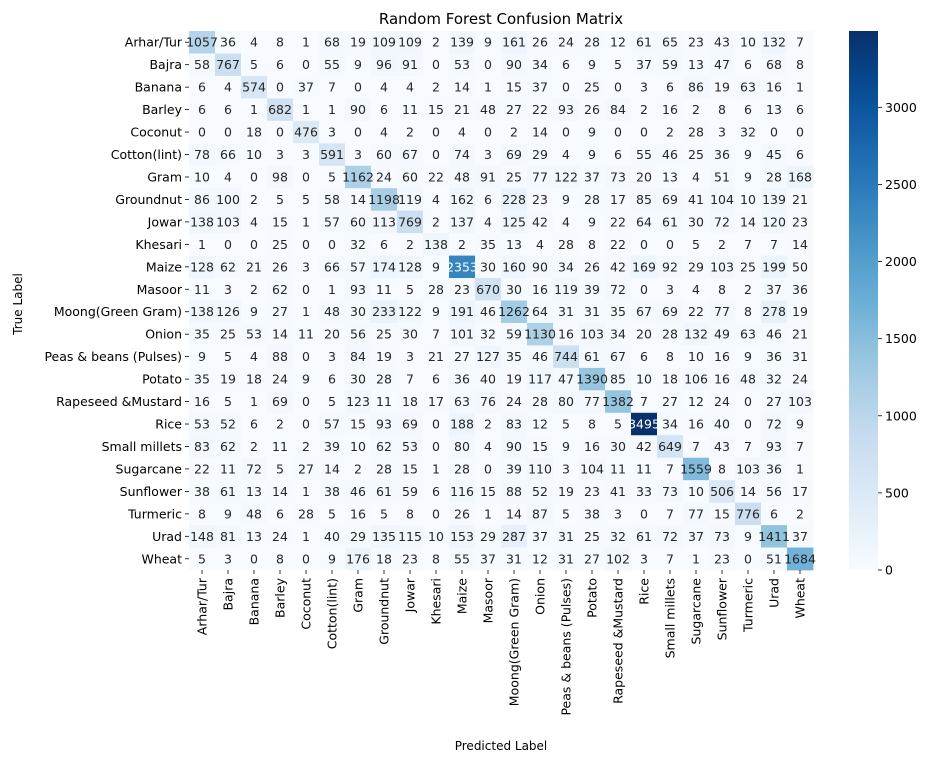 The width and height of the screenshot is (932, 766). What do you see at coordinates (202, 176) in the screenshot?
I see `cell-value: 10` at bounding box center [202, 176].